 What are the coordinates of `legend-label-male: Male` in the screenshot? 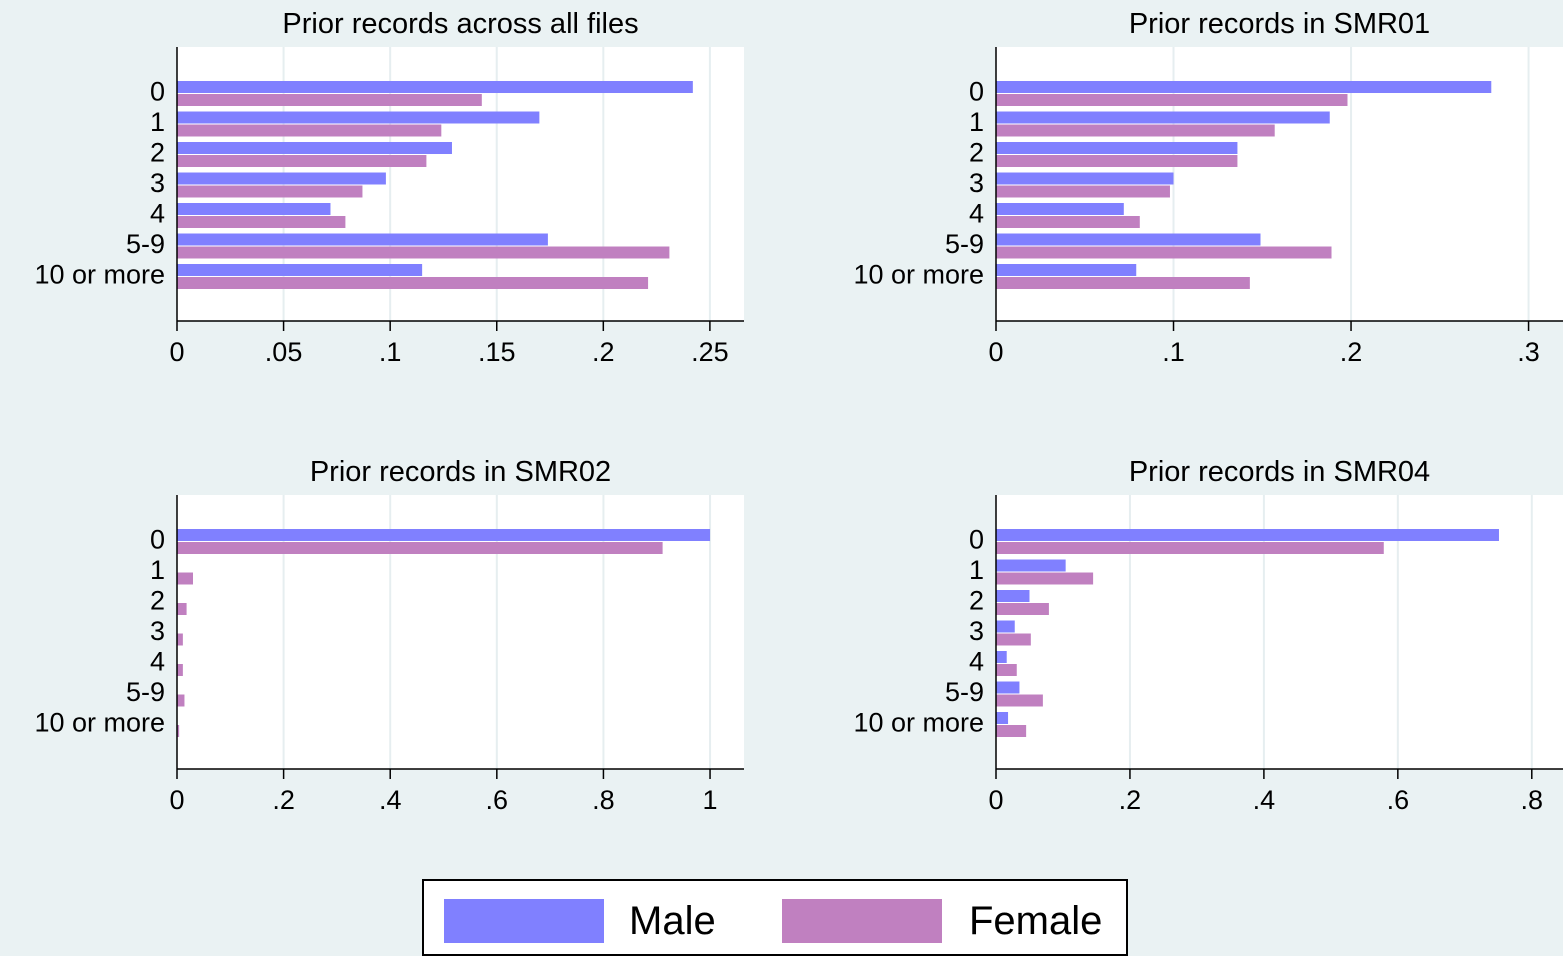 It's located at (672, 921).